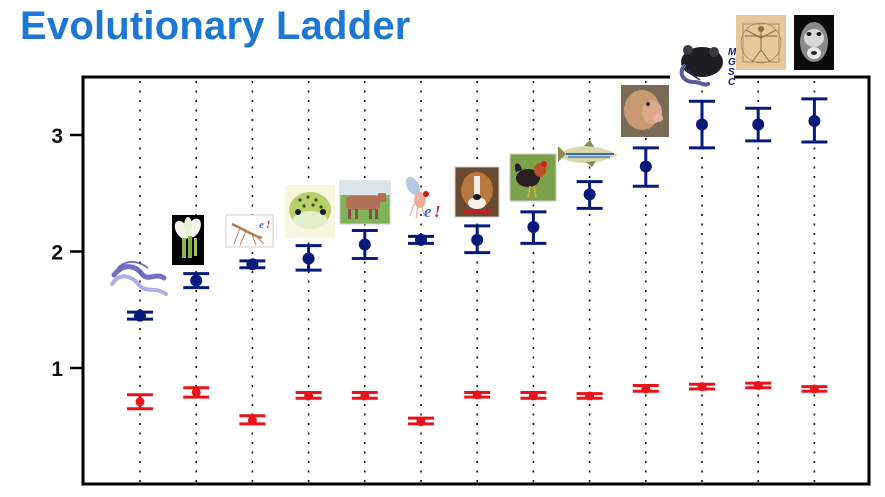 This screenshot has height=497, width=885. What do you see at coordinates (57, 253) in the screenshot?
I see `y-tick-label: 2` at bounding box center [57, 253].